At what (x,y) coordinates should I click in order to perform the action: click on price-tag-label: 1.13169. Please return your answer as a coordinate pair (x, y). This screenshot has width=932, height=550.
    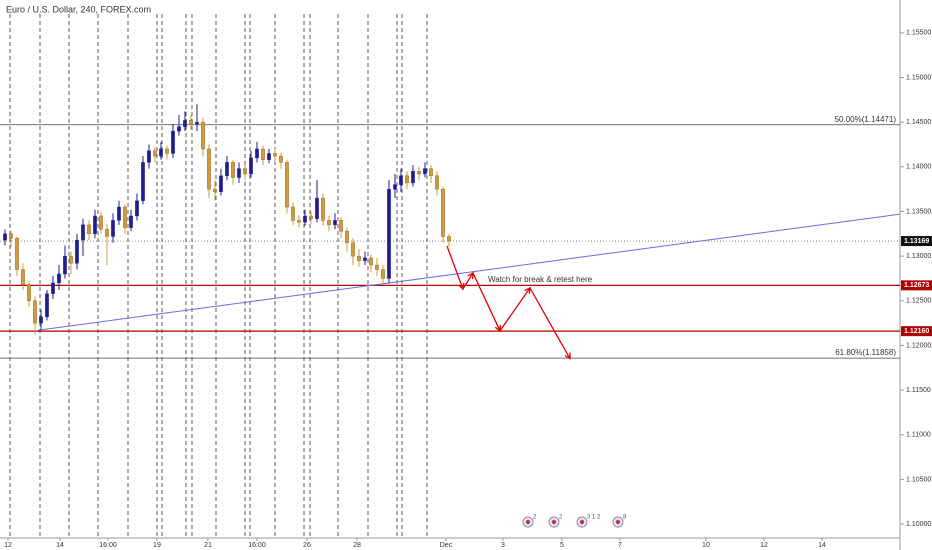
    Looking at the image, I should click on (916, 241).